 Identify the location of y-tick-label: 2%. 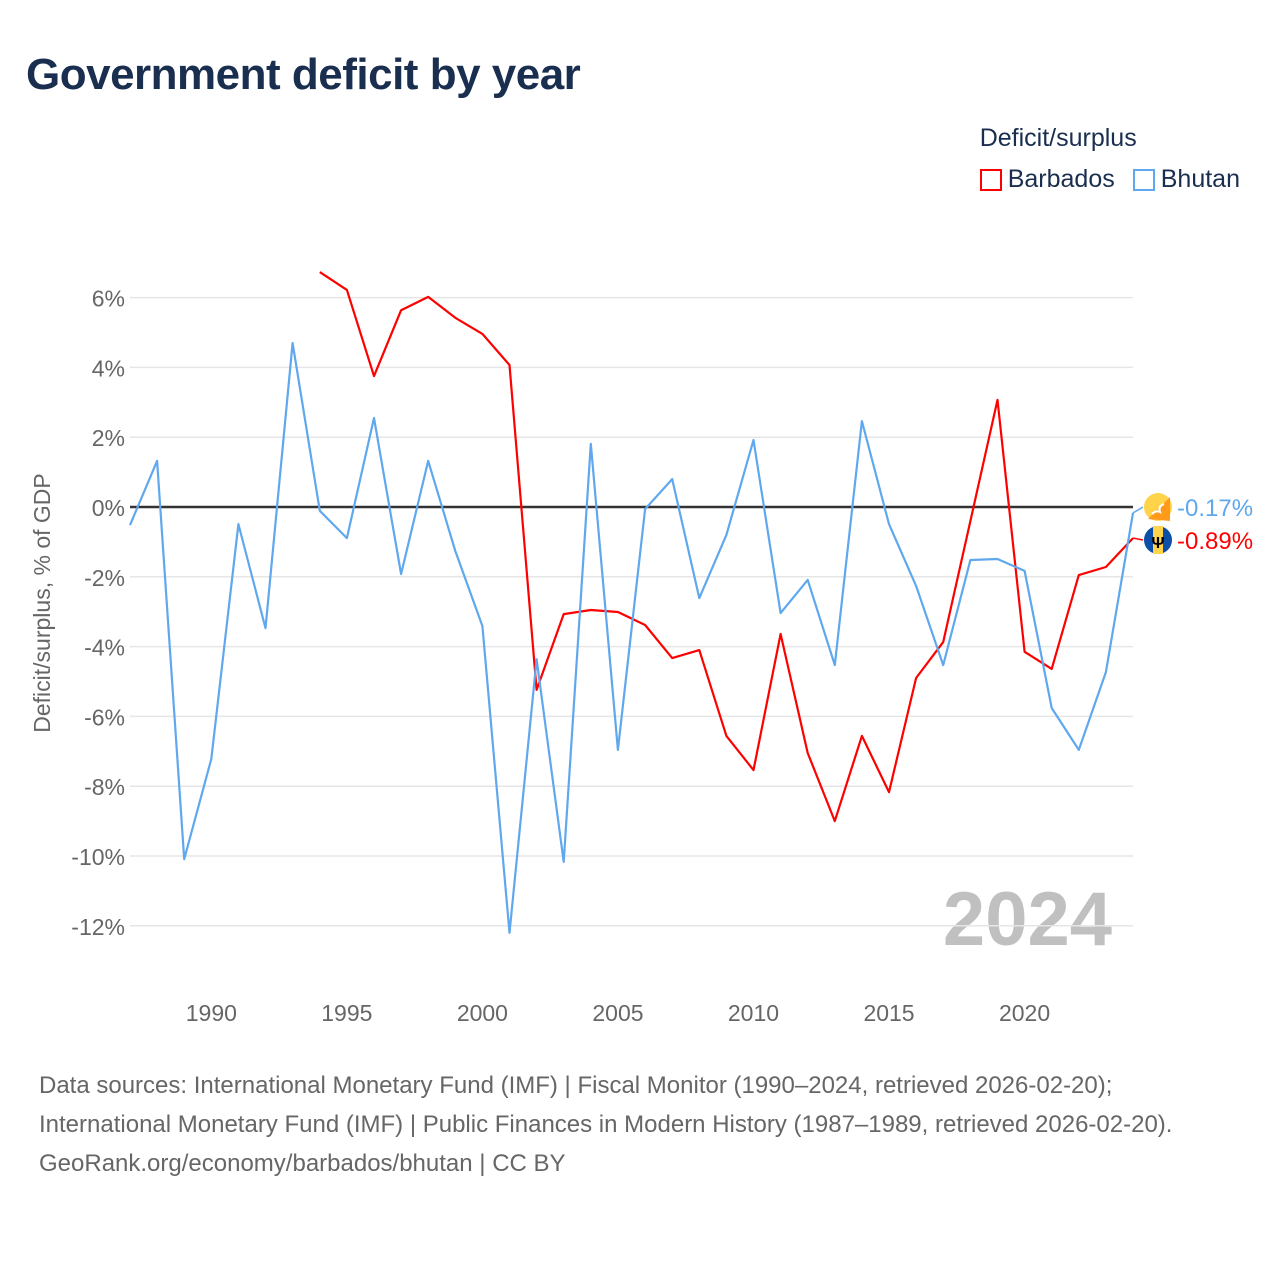
(108, 438).